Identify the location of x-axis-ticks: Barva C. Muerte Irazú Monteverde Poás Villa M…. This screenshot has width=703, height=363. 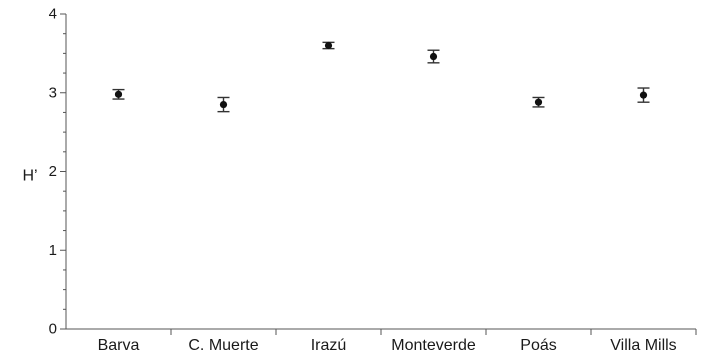
(397, 341).